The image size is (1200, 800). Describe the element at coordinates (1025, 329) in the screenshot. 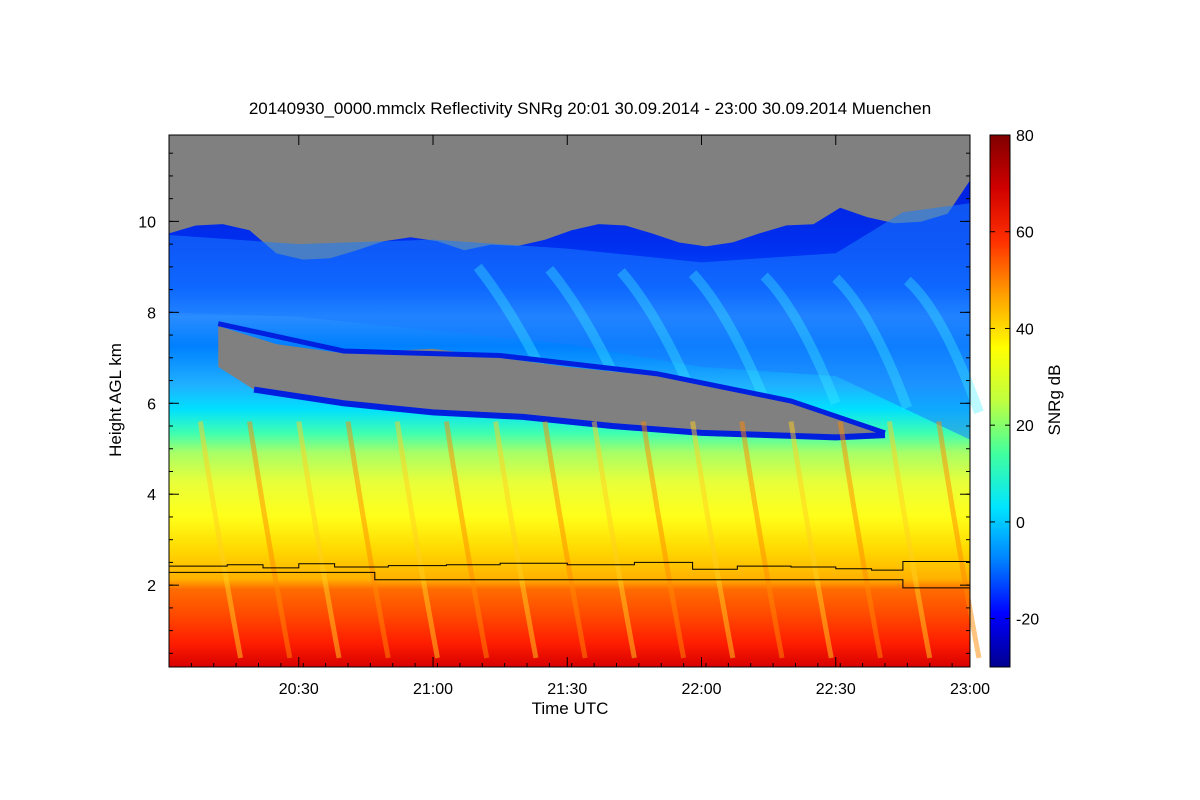

I see `colorbar-tick-label: 40` at that location.